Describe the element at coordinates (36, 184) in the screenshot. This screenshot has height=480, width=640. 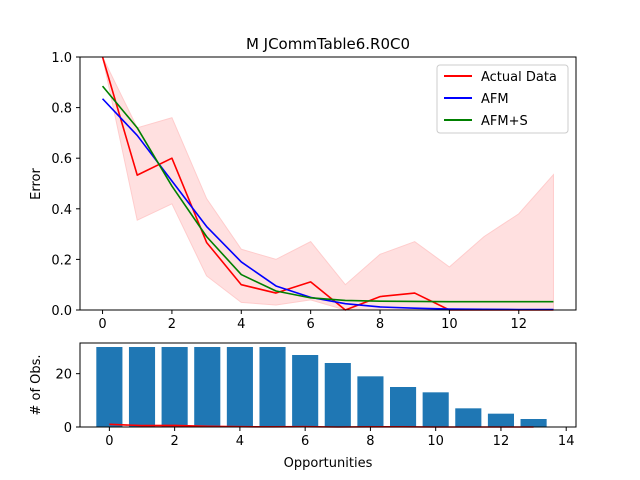
I see `top-y-axis-label: Error` at that location.